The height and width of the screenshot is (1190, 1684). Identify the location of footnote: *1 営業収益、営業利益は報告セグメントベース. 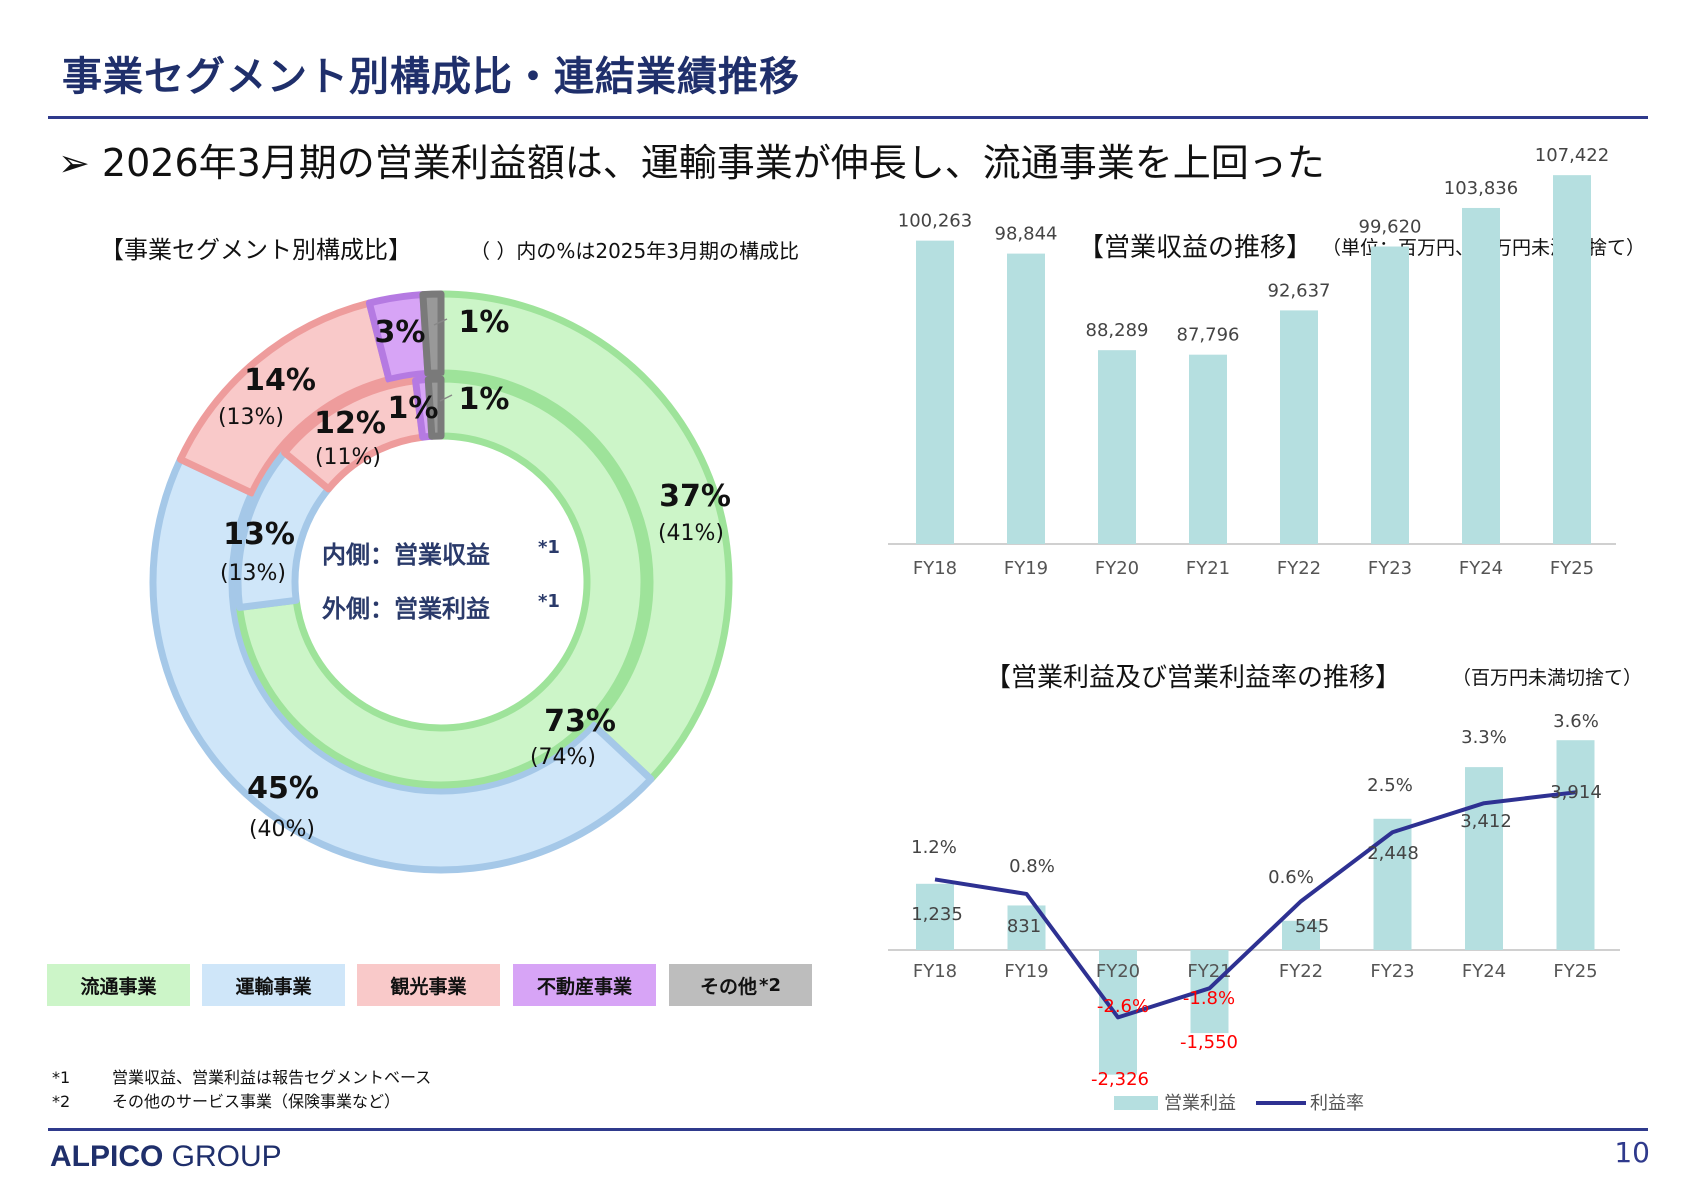
(241, 1078).